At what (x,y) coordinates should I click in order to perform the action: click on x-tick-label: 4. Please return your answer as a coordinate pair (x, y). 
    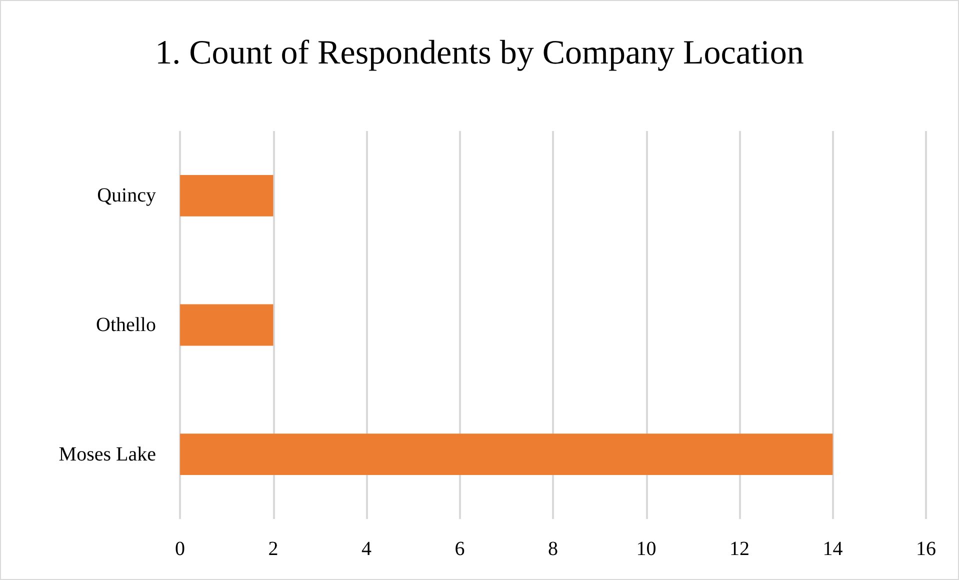
    Looking at the image, I should click on (367, 549).